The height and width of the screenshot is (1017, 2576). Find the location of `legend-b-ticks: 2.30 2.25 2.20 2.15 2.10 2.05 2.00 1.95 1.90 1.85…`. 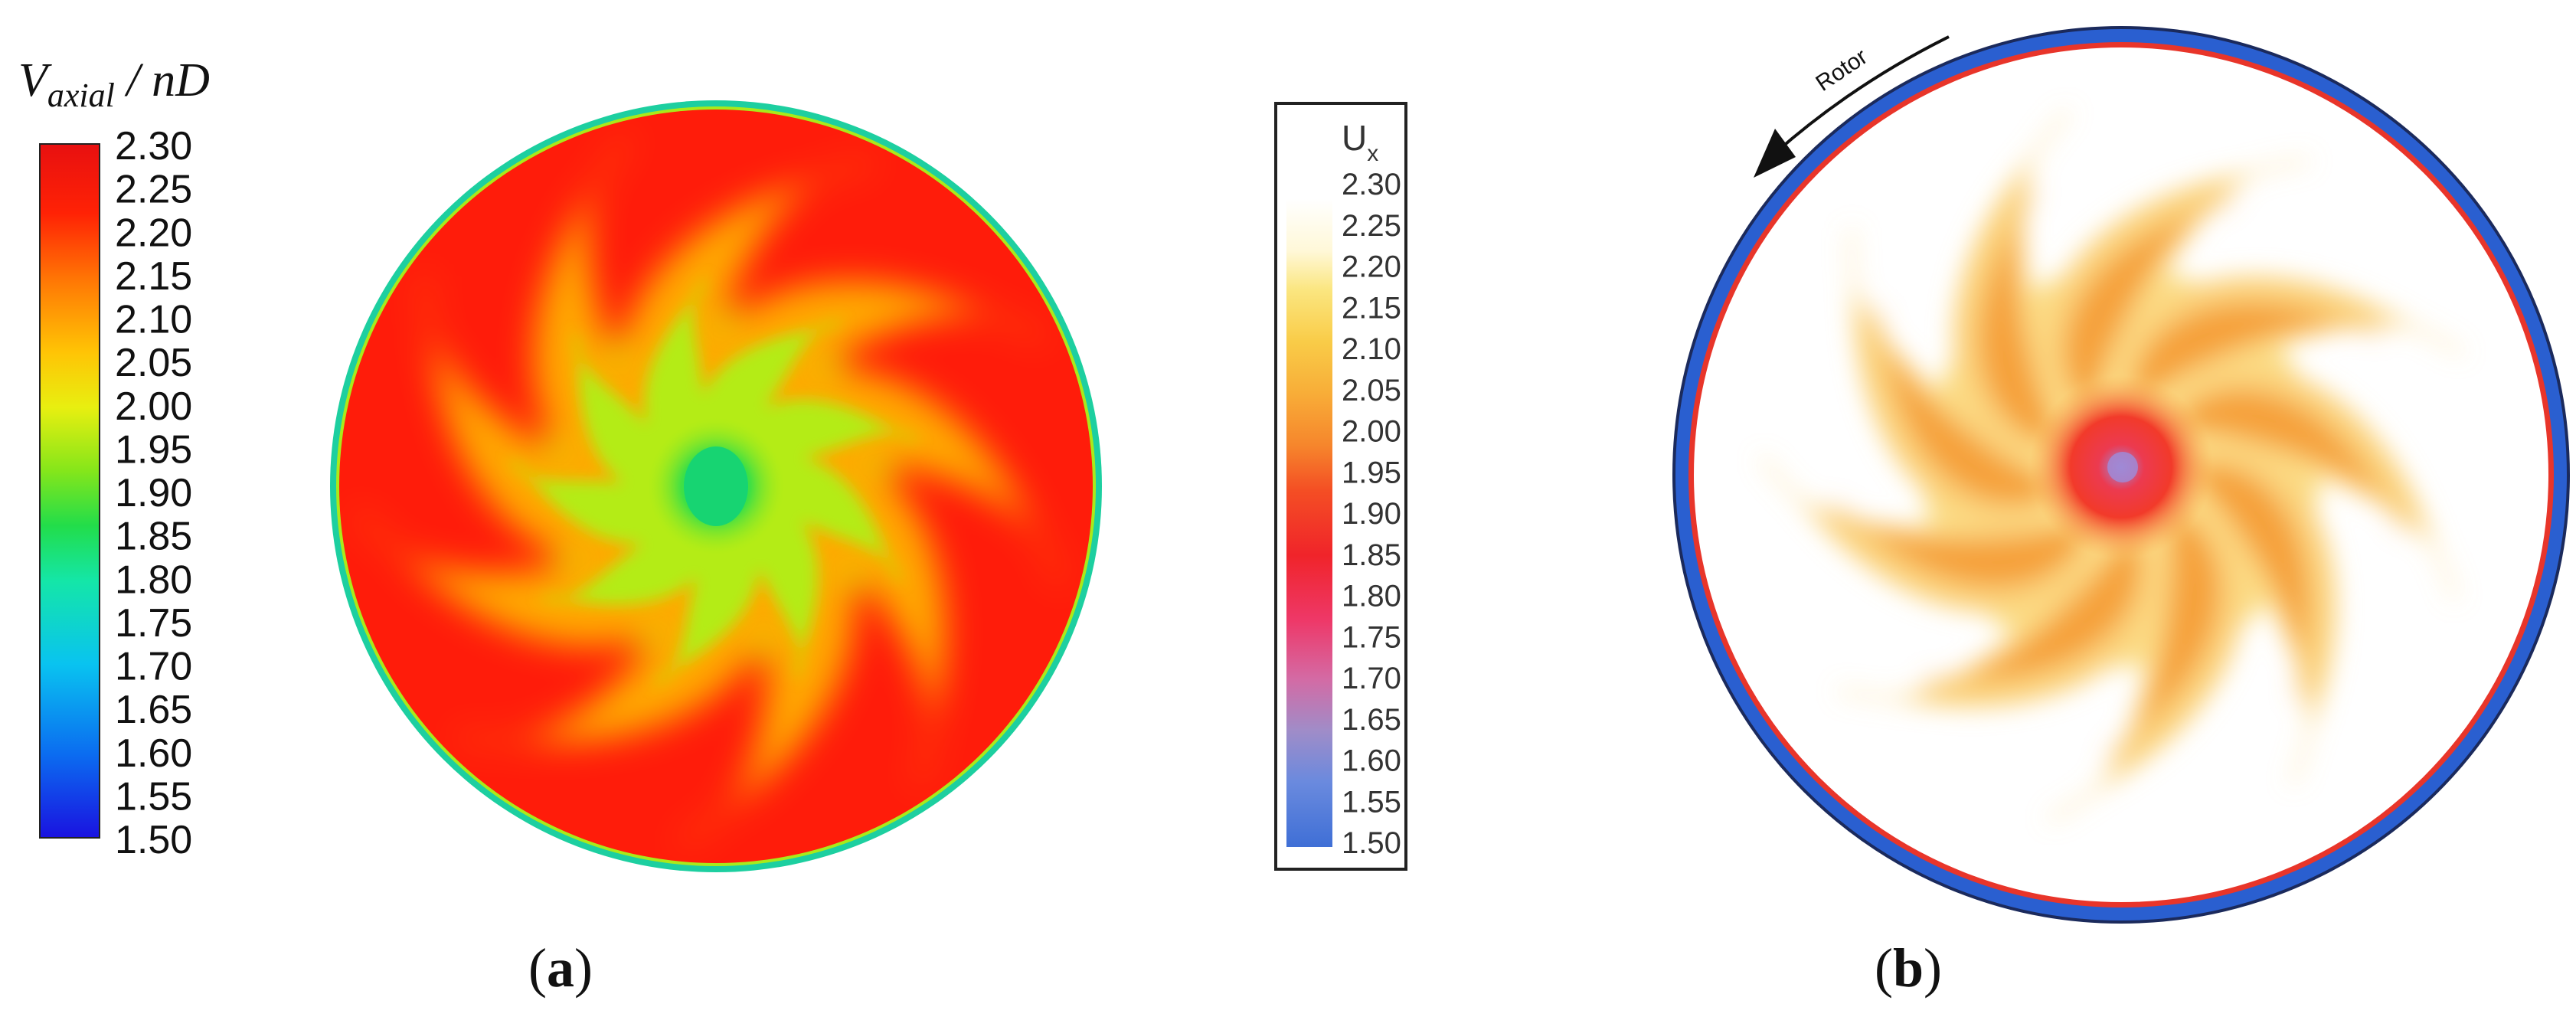

legend-b-ticks: 2.30 2.25 2.20 2.15 2.10 2.05 2.00 1.95 1.90 1.85… is located at coordinates (1371, 514).